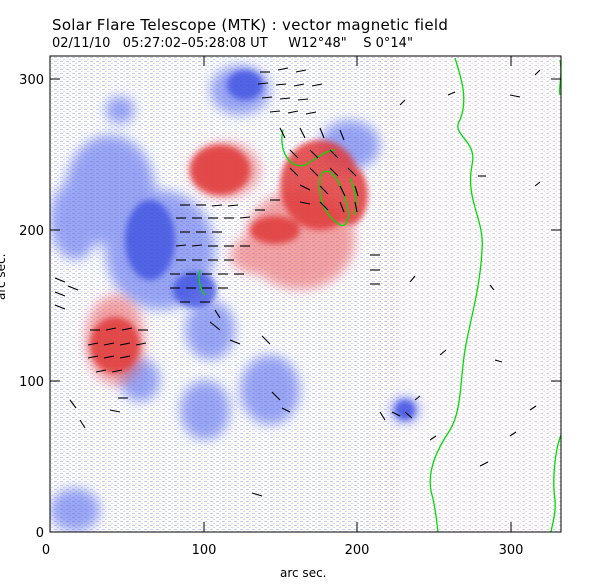 This screenshot has height=585, width=612. I want to click on y-tick-label: 100, so click(31, 382).